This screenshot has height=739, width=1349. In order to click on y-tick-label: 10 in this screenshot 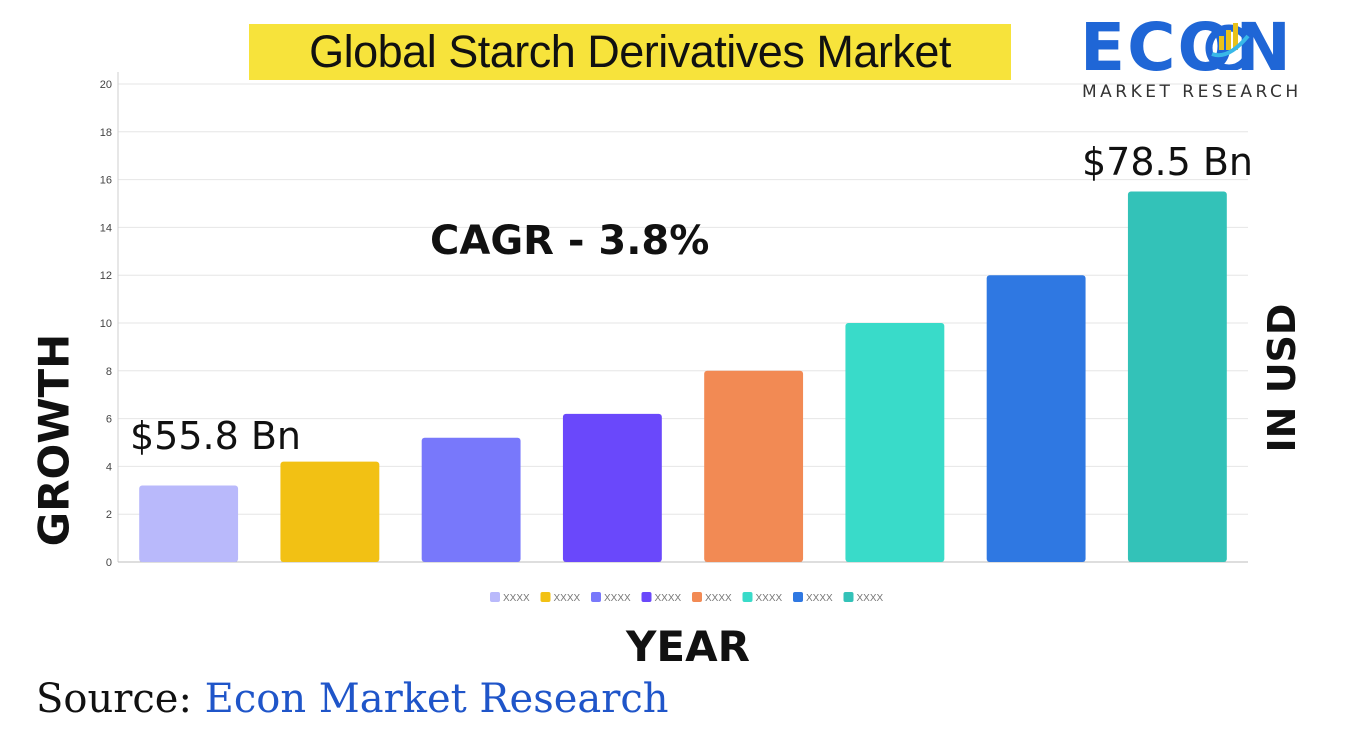, I will do `click(106, 324)`.